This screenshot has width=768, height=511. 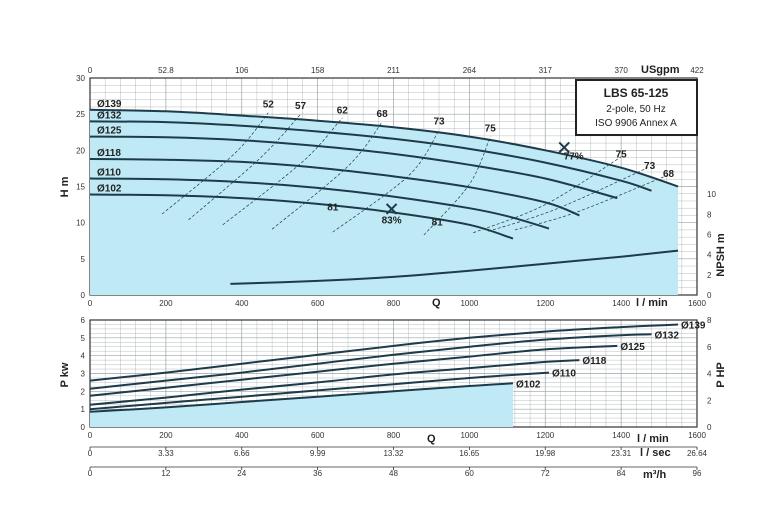 What do you see at coordinates (655, 453) in the screenshot?
I see `lsec-unit: l / sec` at bounding box center [655, 453].